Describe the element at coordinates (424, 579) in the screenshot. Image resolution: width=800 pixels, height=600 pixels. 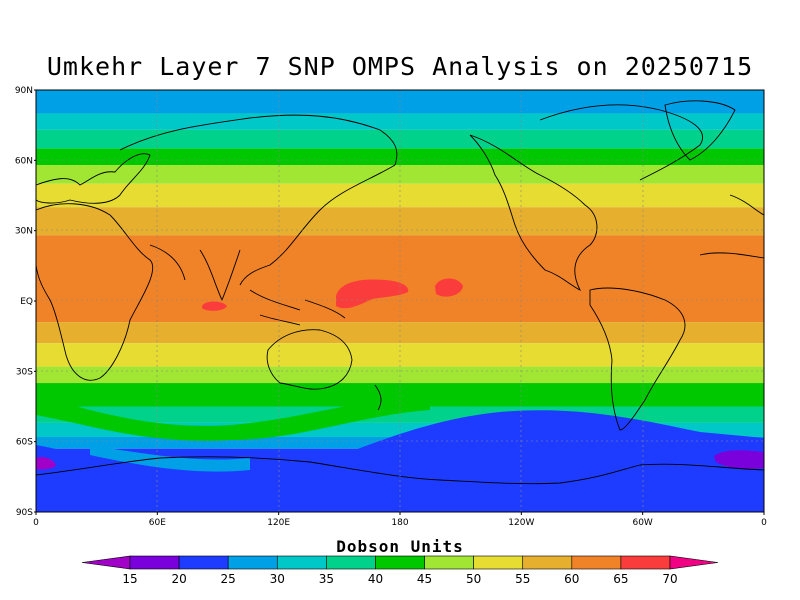
I see `colorbar-label: 45` at that location.